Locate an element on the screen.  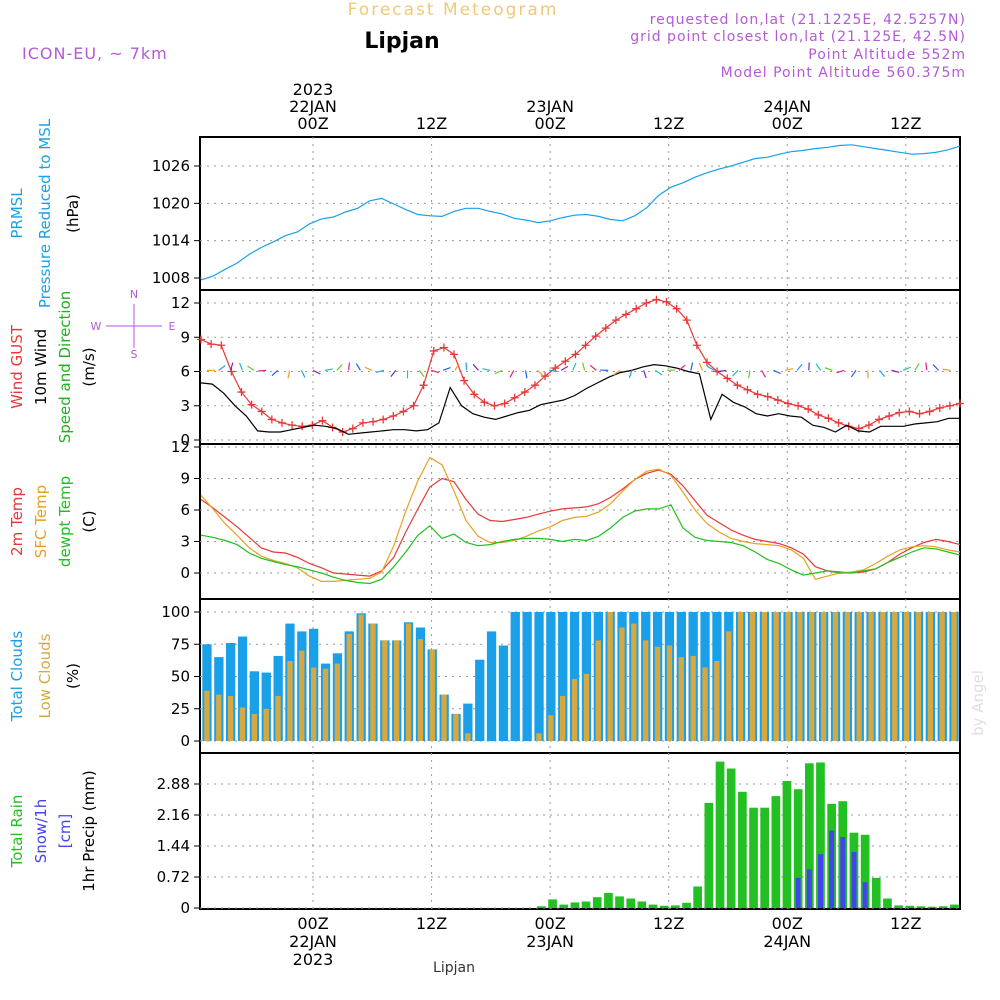
panel-frame is located at coordinates (580, 367).